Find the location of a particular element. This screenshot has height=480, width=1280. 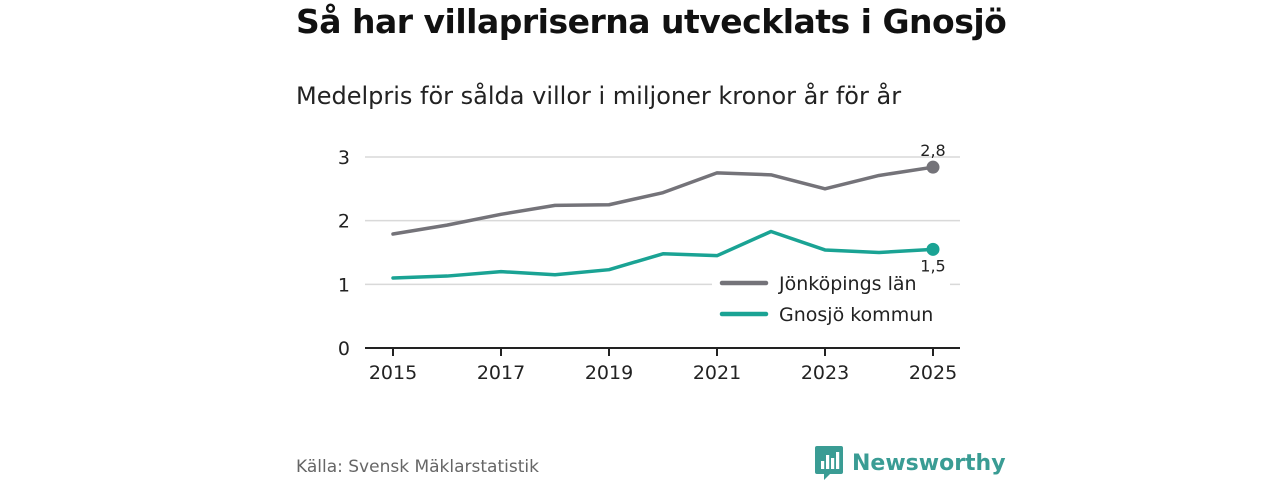

newsworthy-logo-icon is located at coordinates (829, 463).